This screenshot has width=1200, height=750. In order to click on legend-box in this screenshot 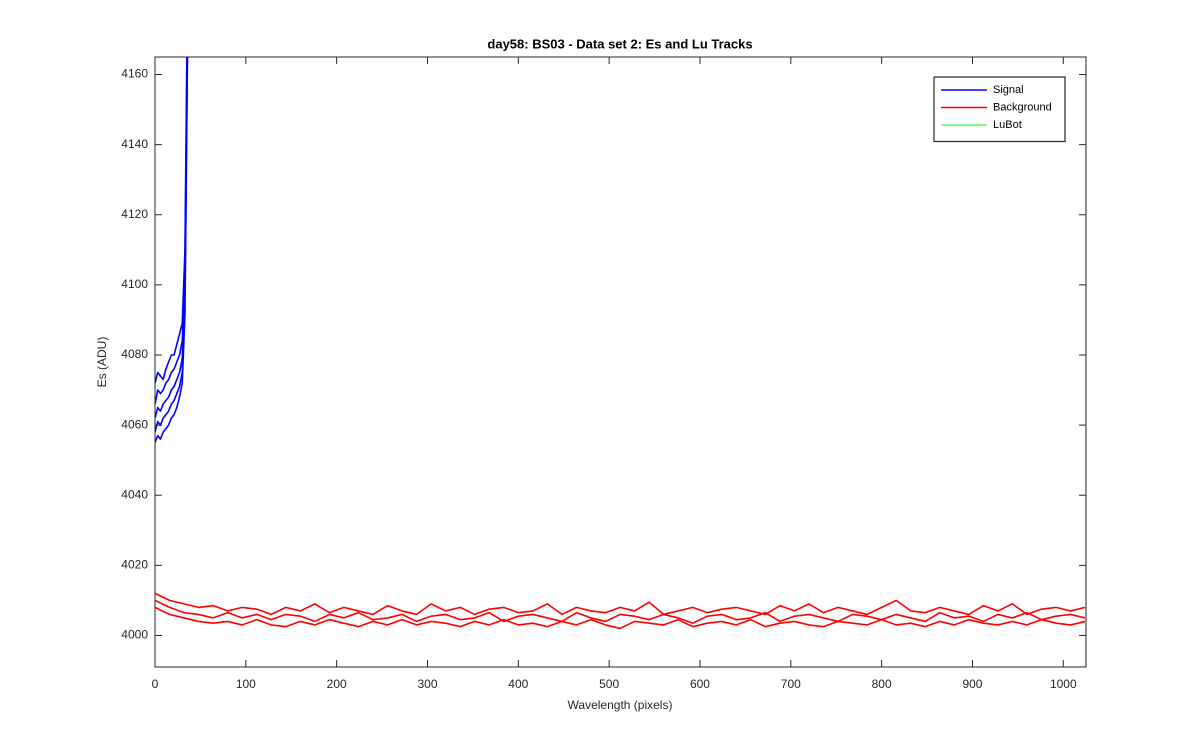, I will do `click(999, 109)`.